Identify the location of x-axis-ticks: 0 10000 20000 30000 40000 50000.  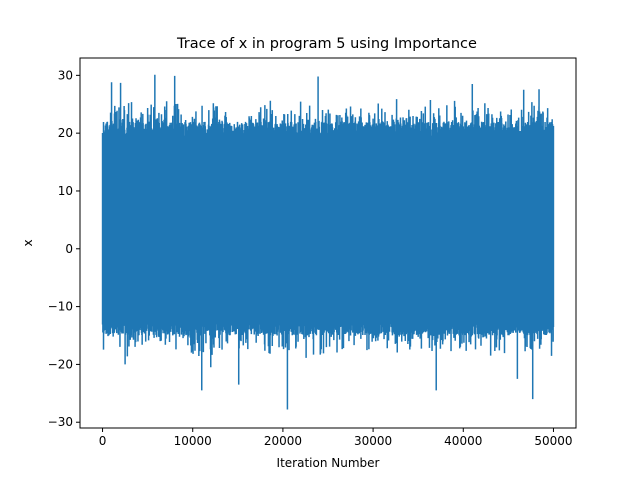
(336, 438).